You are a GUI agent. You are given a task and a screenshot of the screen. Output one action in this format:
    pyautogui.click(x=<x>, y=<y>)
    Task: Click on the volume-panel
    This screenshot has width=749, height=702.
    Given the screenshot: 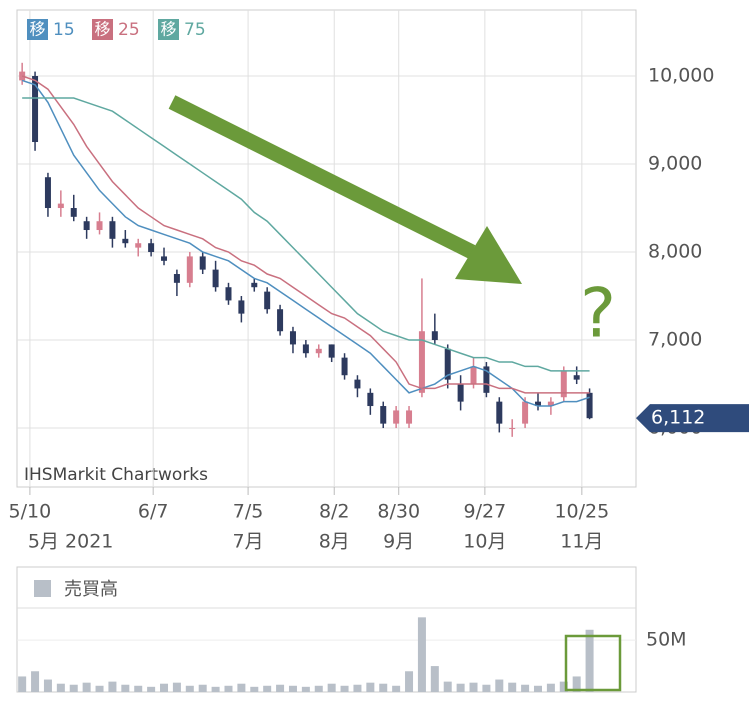 What is the action you would take?
    pyautogui.click(x=326, y=629)
    